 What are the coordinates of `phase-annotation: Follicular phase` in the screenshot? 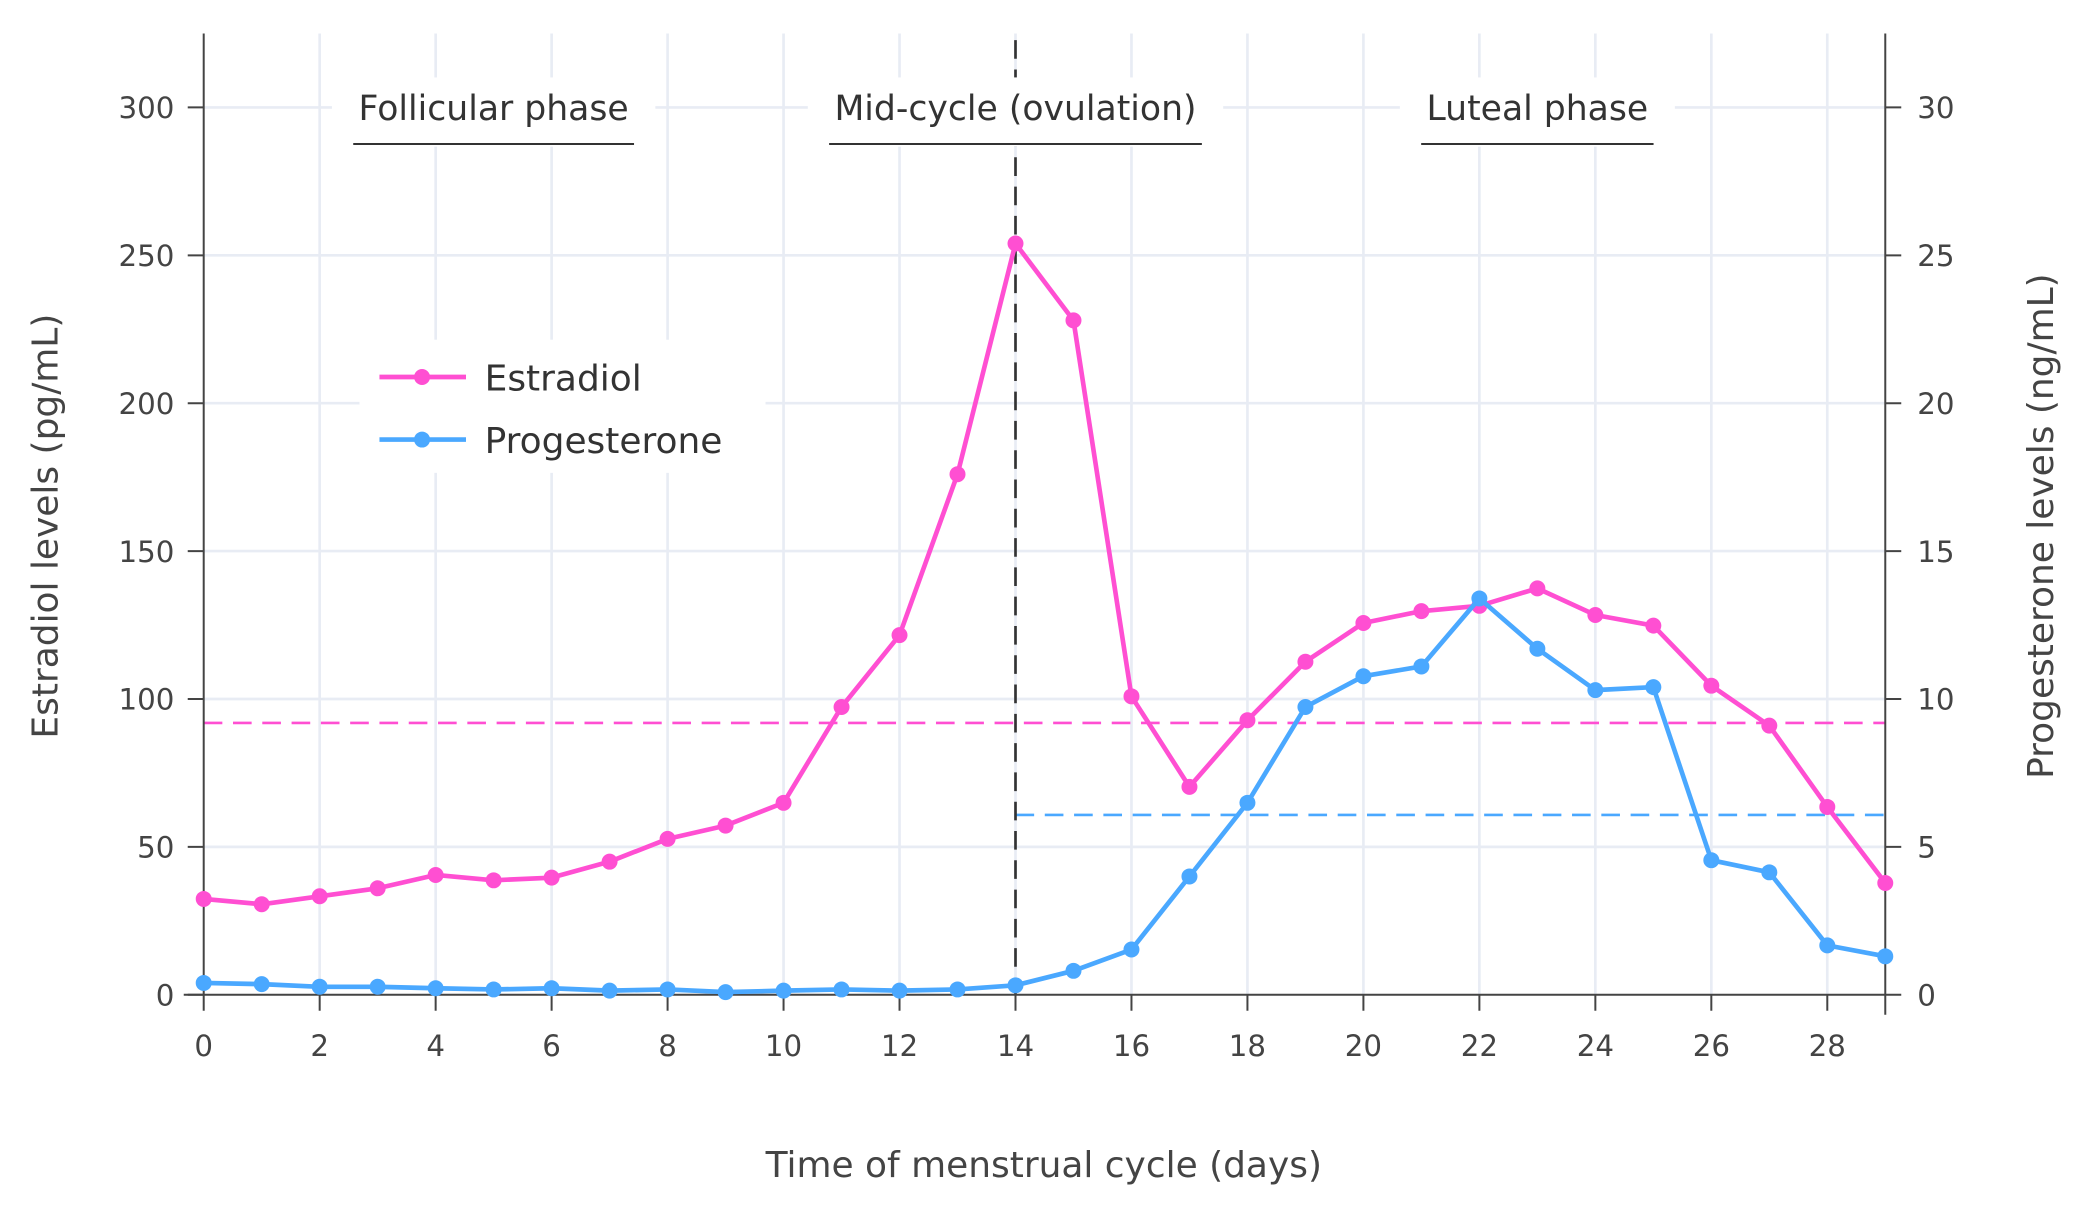 It's located at (493, 112).